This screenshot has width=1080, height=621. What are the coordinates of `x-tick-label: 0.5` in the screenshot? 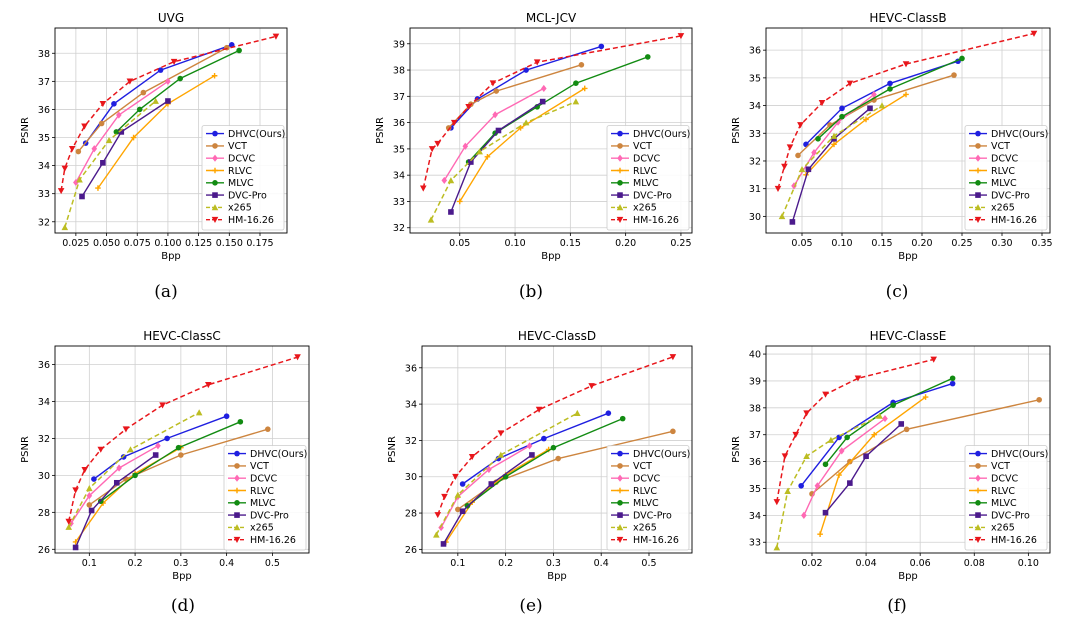 It's located at (272, 563).